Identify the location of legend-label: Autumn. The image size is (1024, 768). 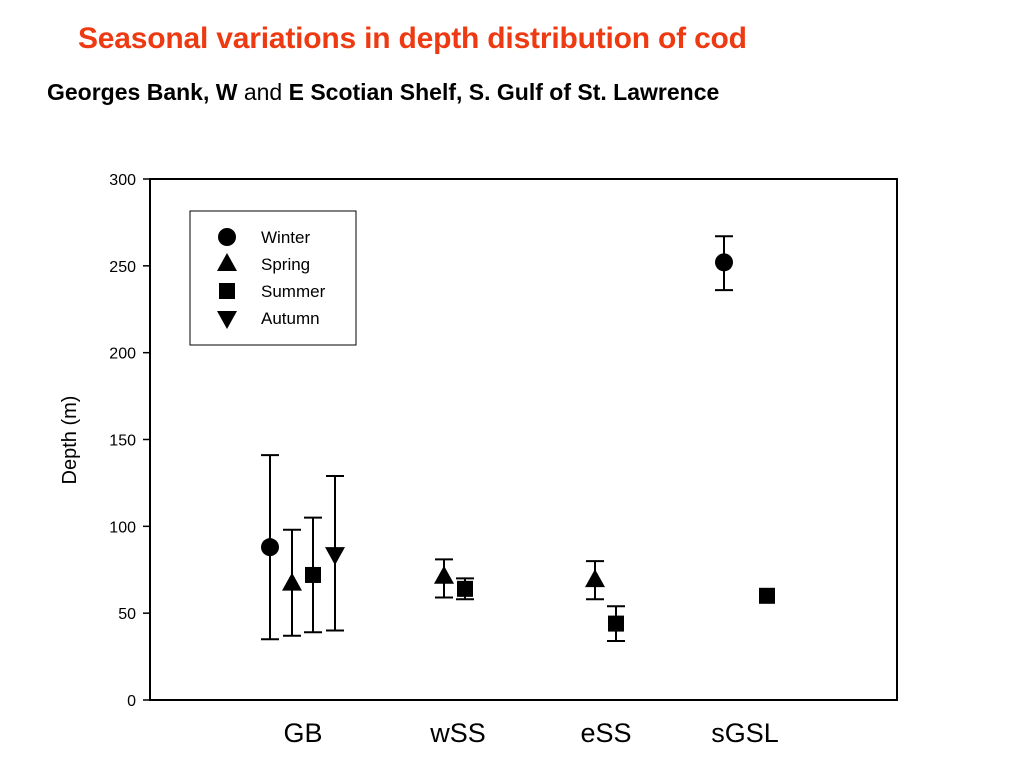
(290, 318).